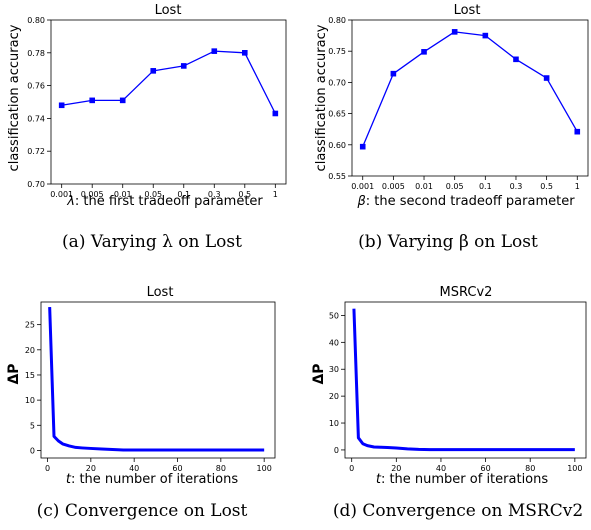  I want to click on y-tick-label: 0.74, so click(36, 118).